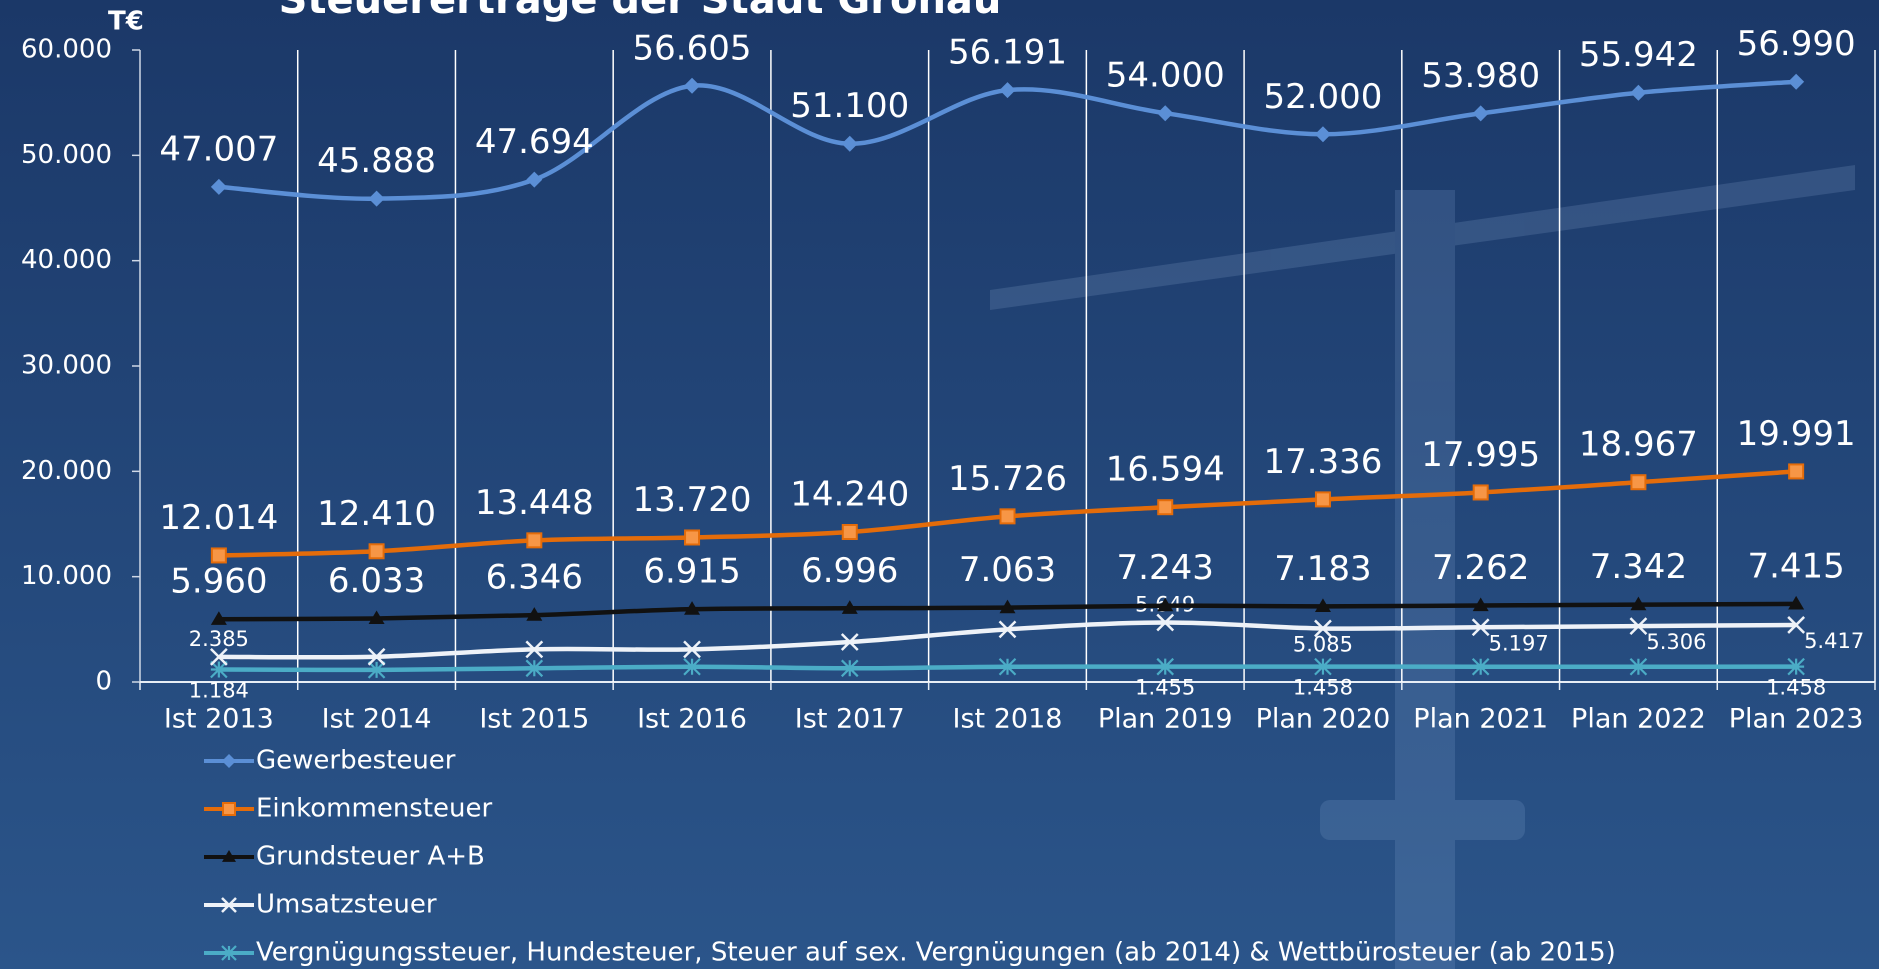 The image size is (1879, 969). What do you see at coordinates (376, 161) in the screenshot?
I see `data-label: 45.888` at bounding box center [376, 161].